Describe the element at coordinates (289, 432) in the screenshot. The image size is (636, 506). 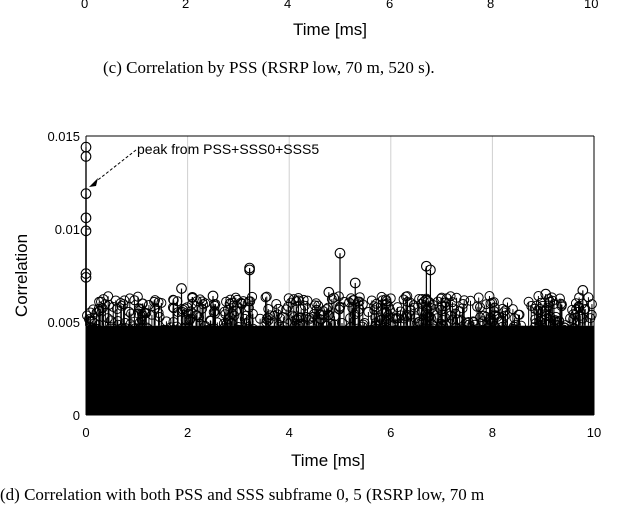
I see `x-tick-label: 4` at that location.